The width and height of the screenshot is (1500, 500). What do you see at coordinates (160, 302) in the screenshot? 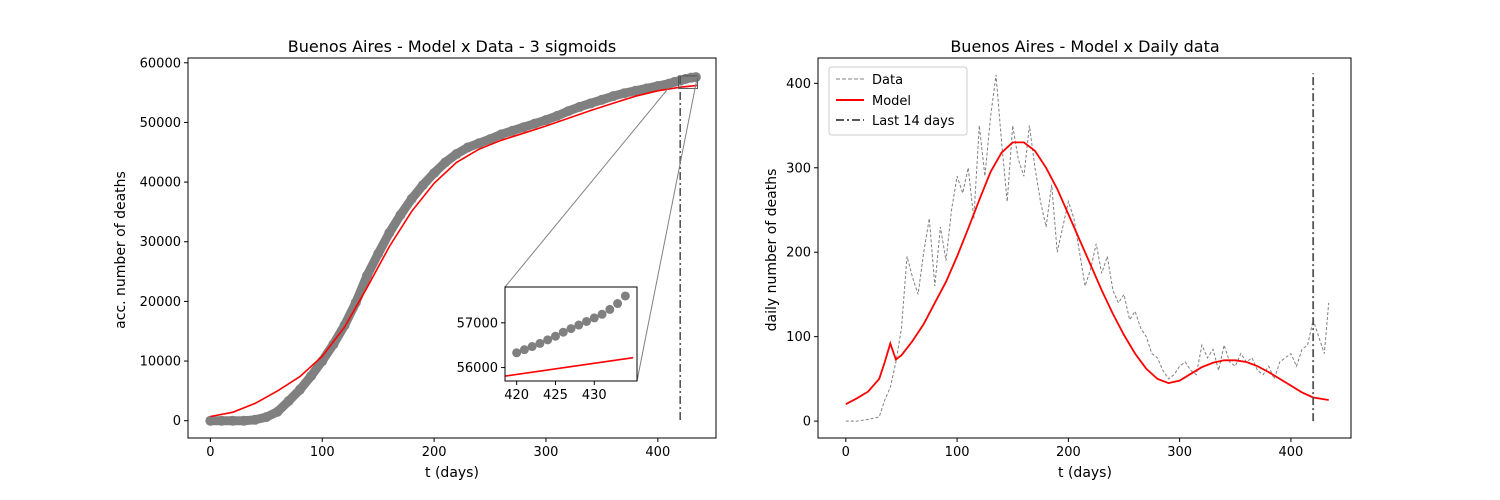
I see `left-ytick-label: 20000` at bounding box center [160, 302].